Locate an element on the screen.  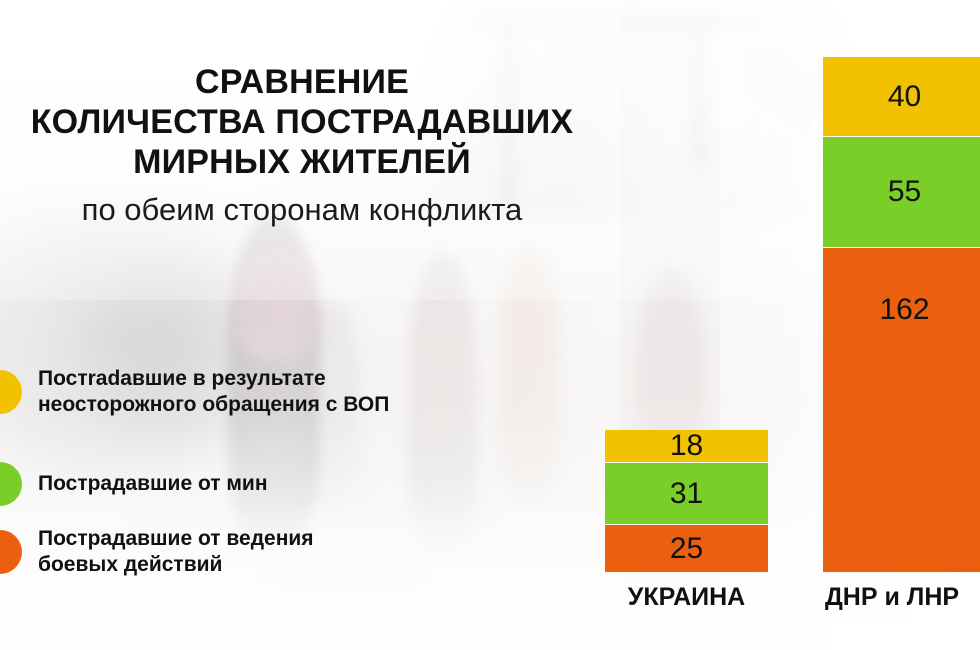
bar-value-dnr-uxo: 40 is located at coordinates (904, 96).